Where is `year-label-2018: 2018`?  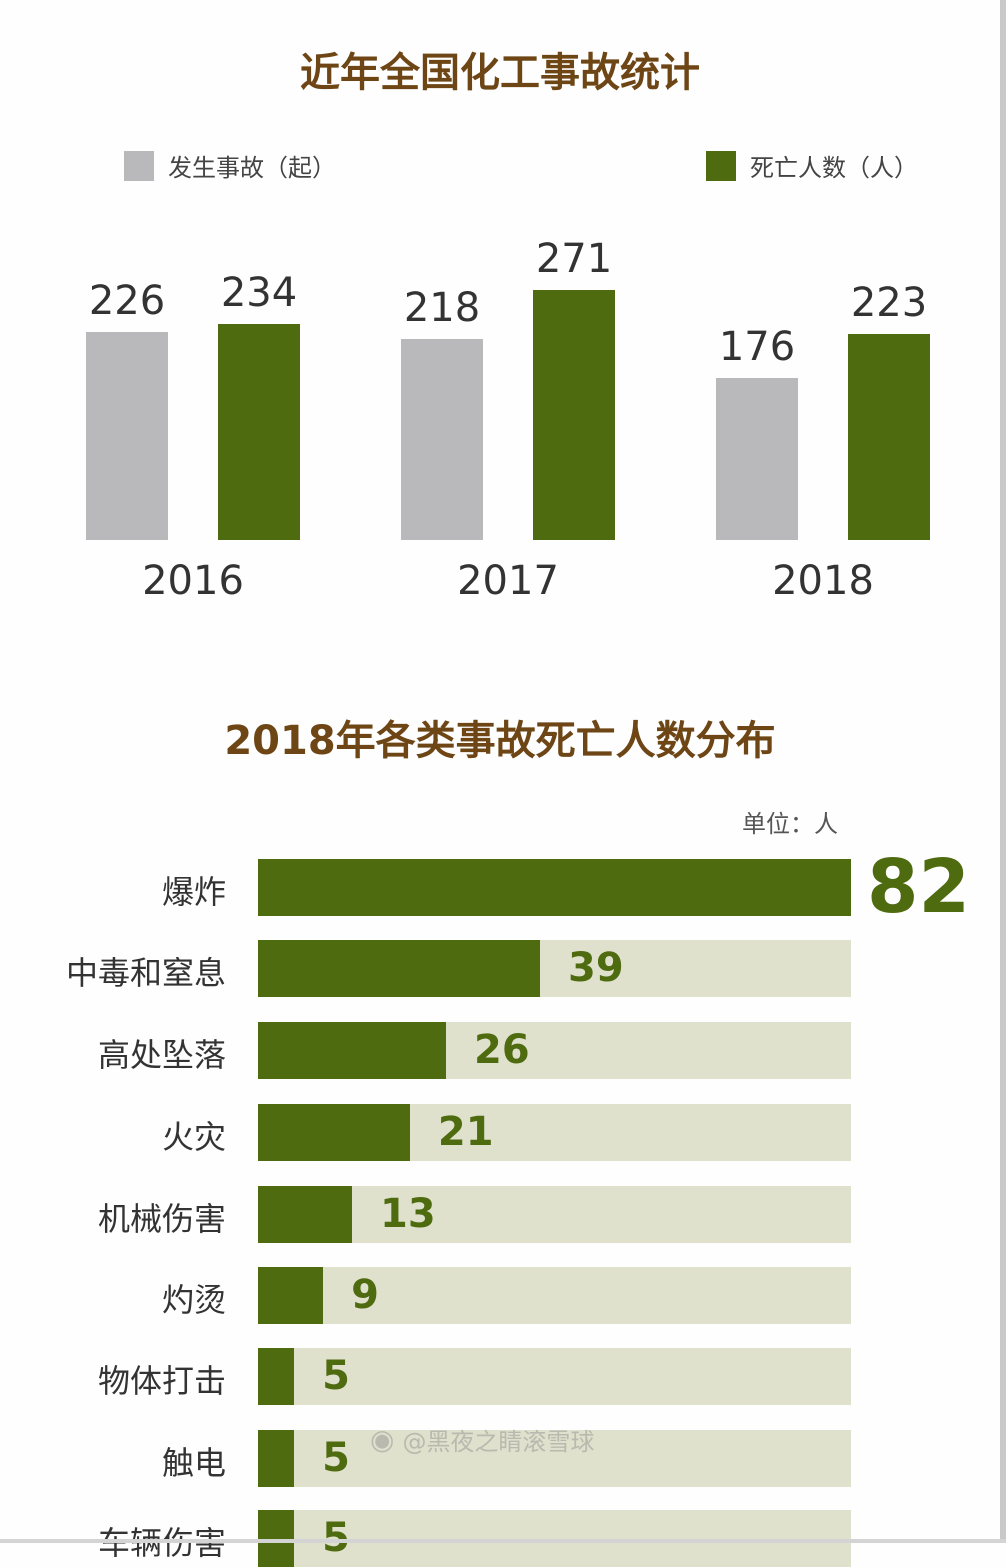 year-label-2018: 2018 is located at coordinates (823, 581).